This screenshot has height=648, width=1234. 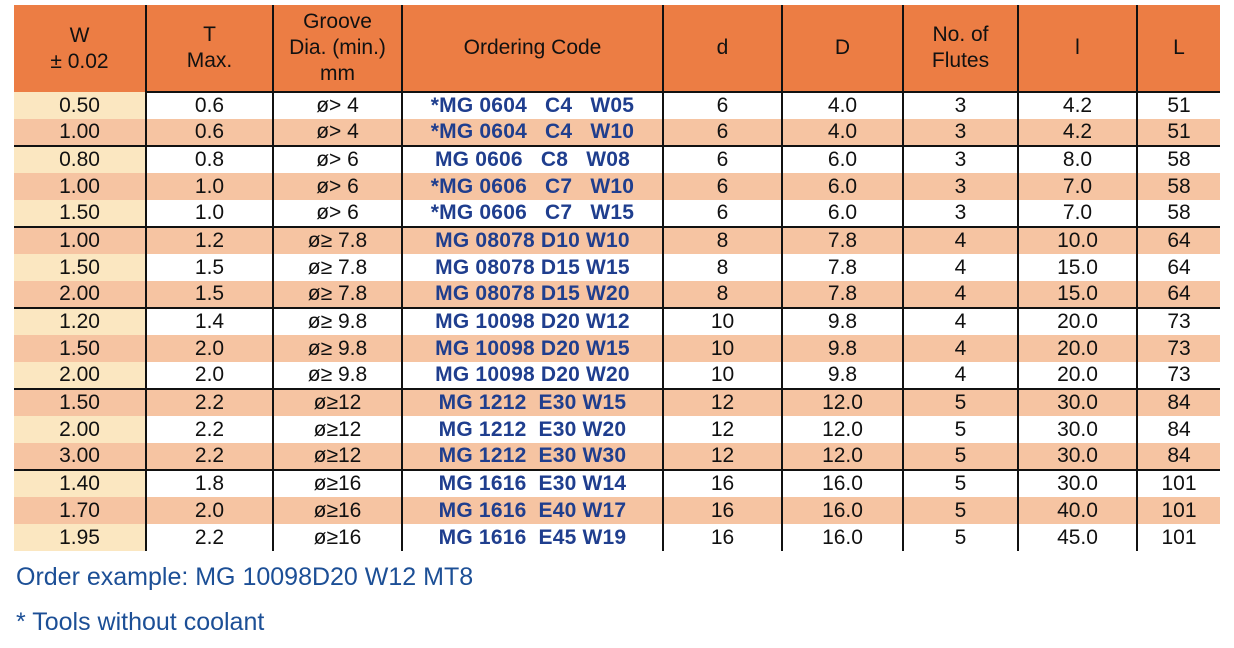 I want to click on col-header-w: W ± 0.02, so click(x=80, y=48).